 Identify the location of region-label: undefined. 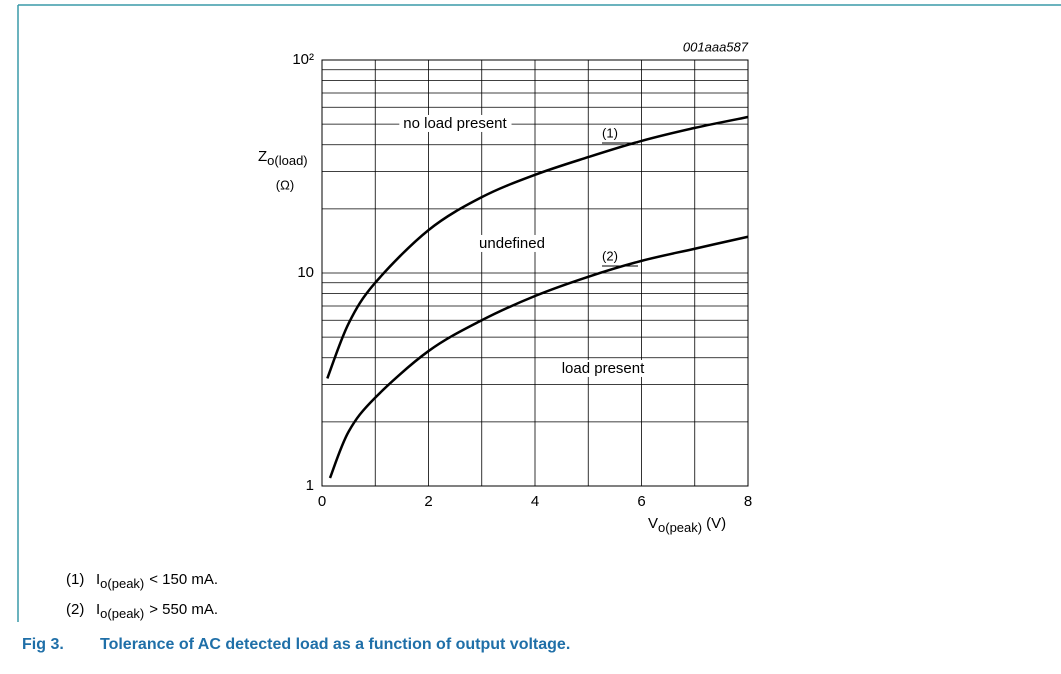
(512, 243).